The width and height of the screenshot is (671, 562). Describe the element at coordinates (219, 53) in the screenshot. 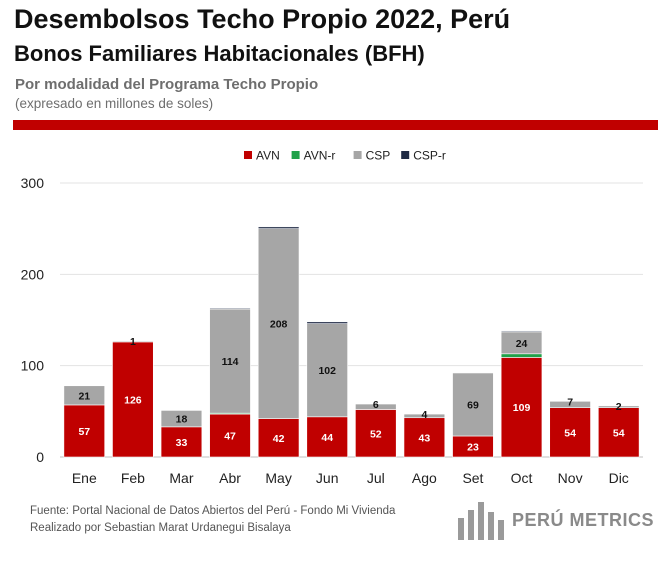

I see `chart-subtitle: Bonos Familiares Habitacionales (BFH)` at that location.